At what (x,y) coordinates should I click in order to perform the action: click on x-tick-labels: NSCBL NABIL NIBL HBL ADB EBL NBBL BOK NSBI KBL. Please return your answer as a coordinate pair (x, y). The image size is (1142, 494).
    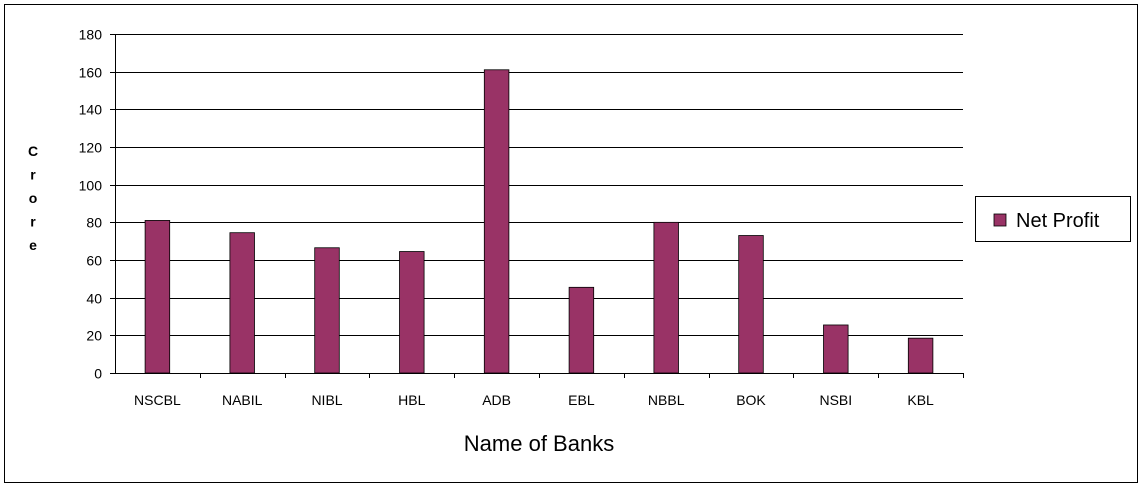
    Looking at the image, I should click on (549, 390).